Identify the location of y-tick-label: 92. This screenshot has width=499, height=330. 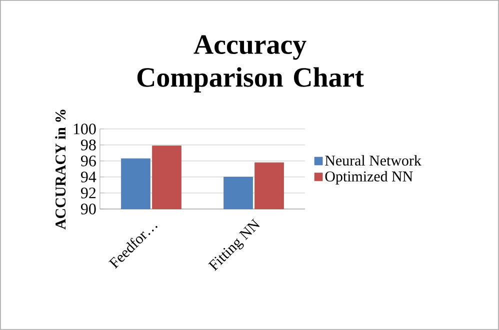
(88, 193).